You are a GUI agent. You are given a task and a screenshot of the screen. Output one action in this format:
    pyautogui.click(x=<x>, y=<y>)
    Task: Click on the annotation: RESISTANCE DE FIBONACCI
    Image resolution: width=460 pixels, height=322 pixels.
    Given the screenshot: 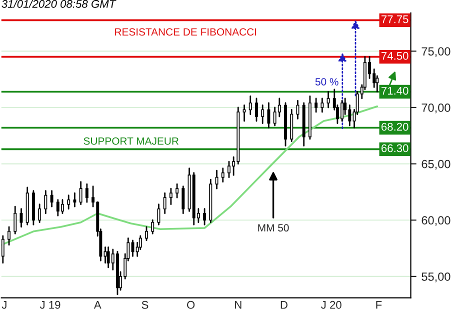 What is the action you would take?
    pyautogui.click(x=185, y=32)
    